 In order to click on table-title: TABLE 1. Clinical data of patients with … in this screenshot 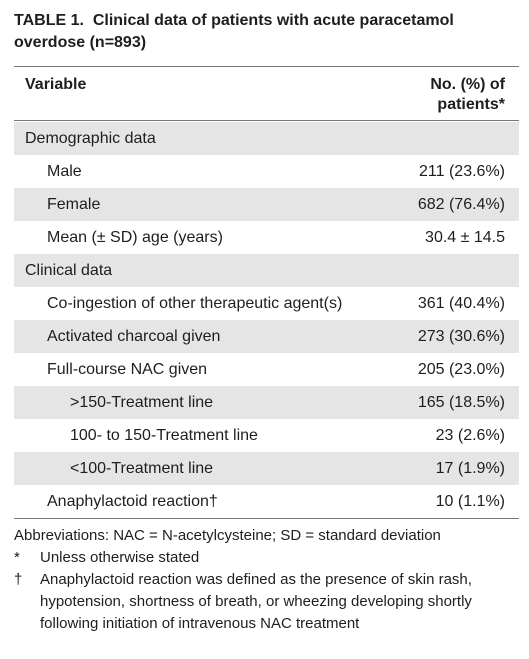, I will do `click(249, 32)`.